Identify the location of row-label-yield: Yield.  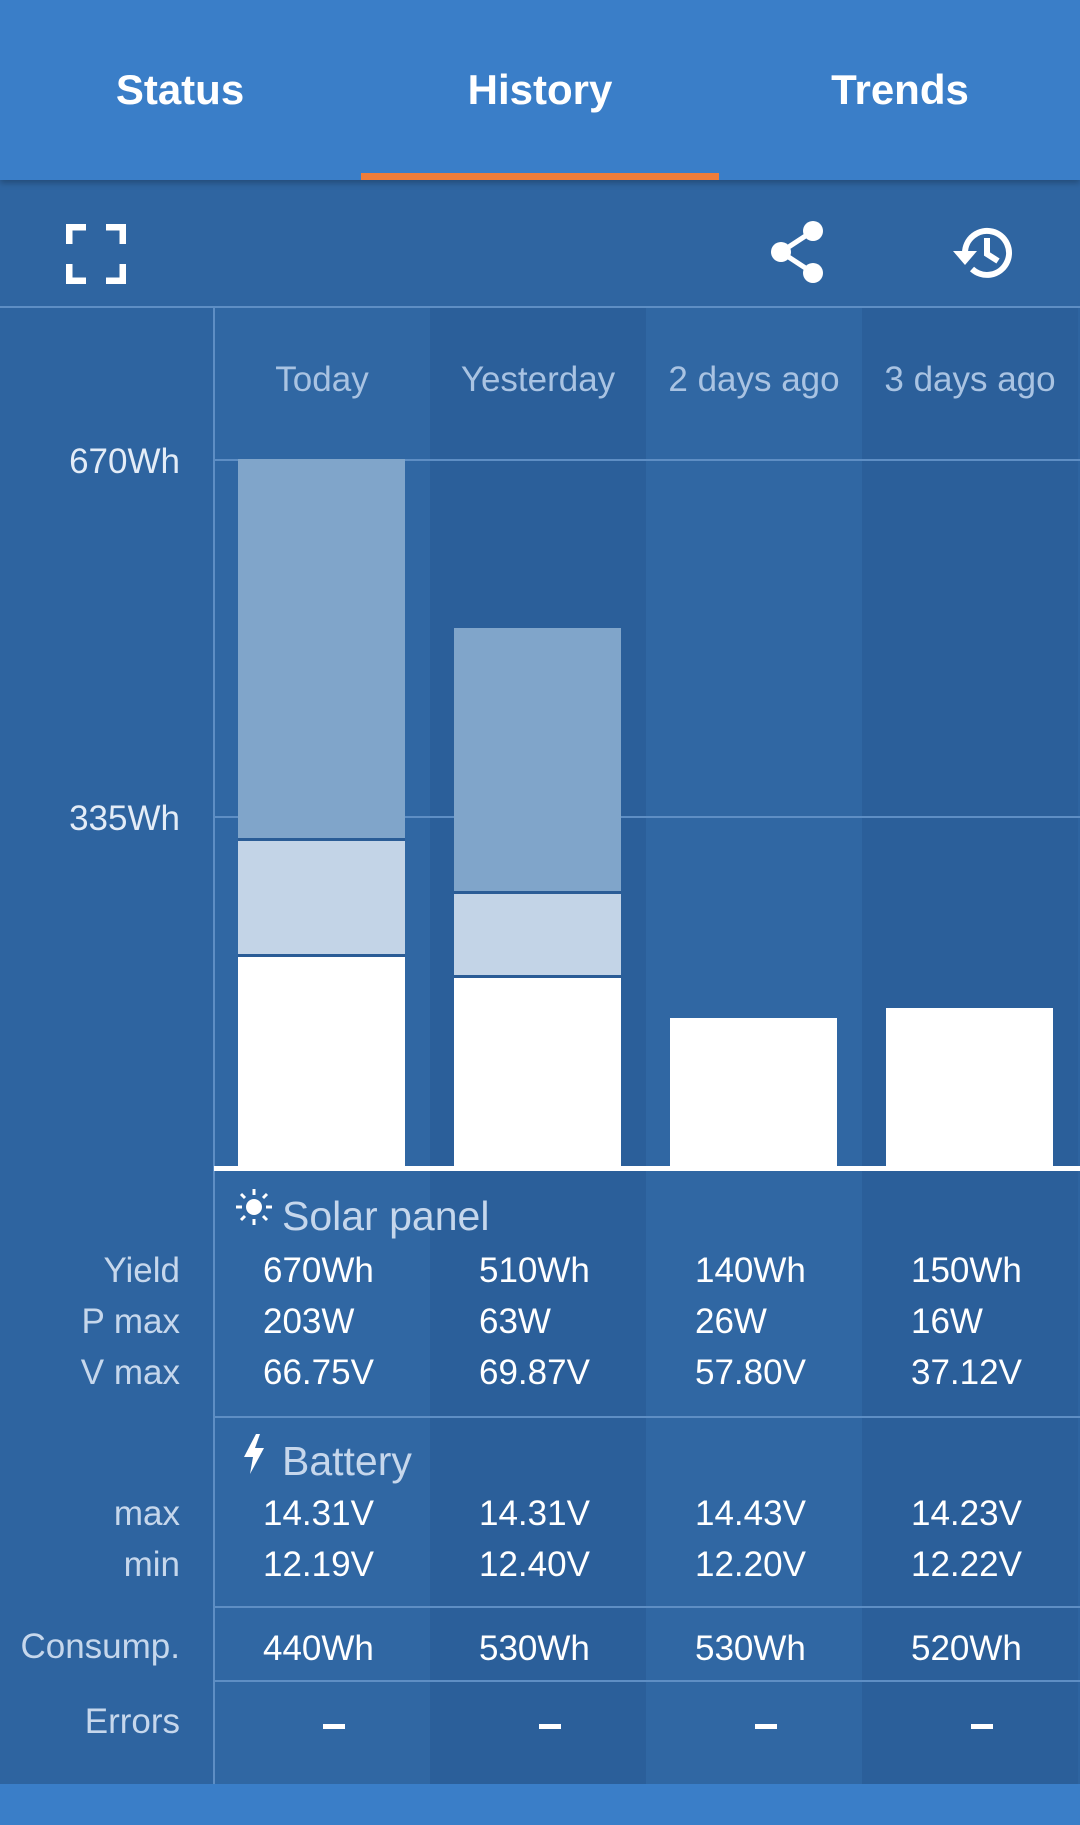
(141, 1270).